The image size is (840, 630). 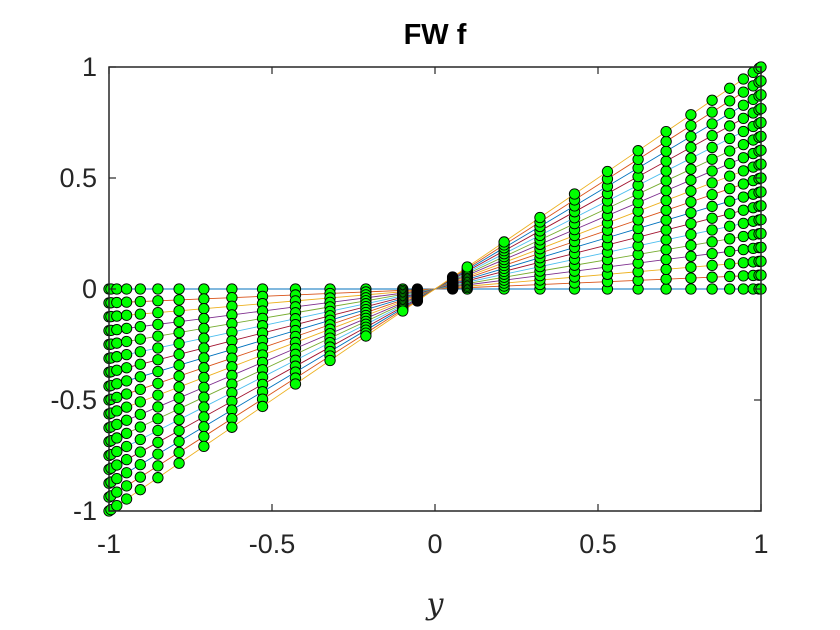 I want to click on y-tick-label: -0.5, so click(x=73, y=400).